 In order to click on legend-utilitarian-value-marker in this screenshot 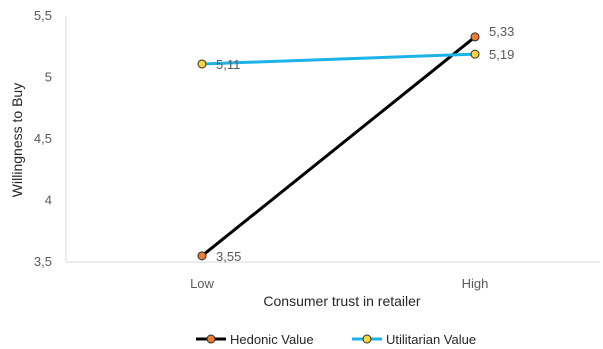, I will do `click(367, 339)`.